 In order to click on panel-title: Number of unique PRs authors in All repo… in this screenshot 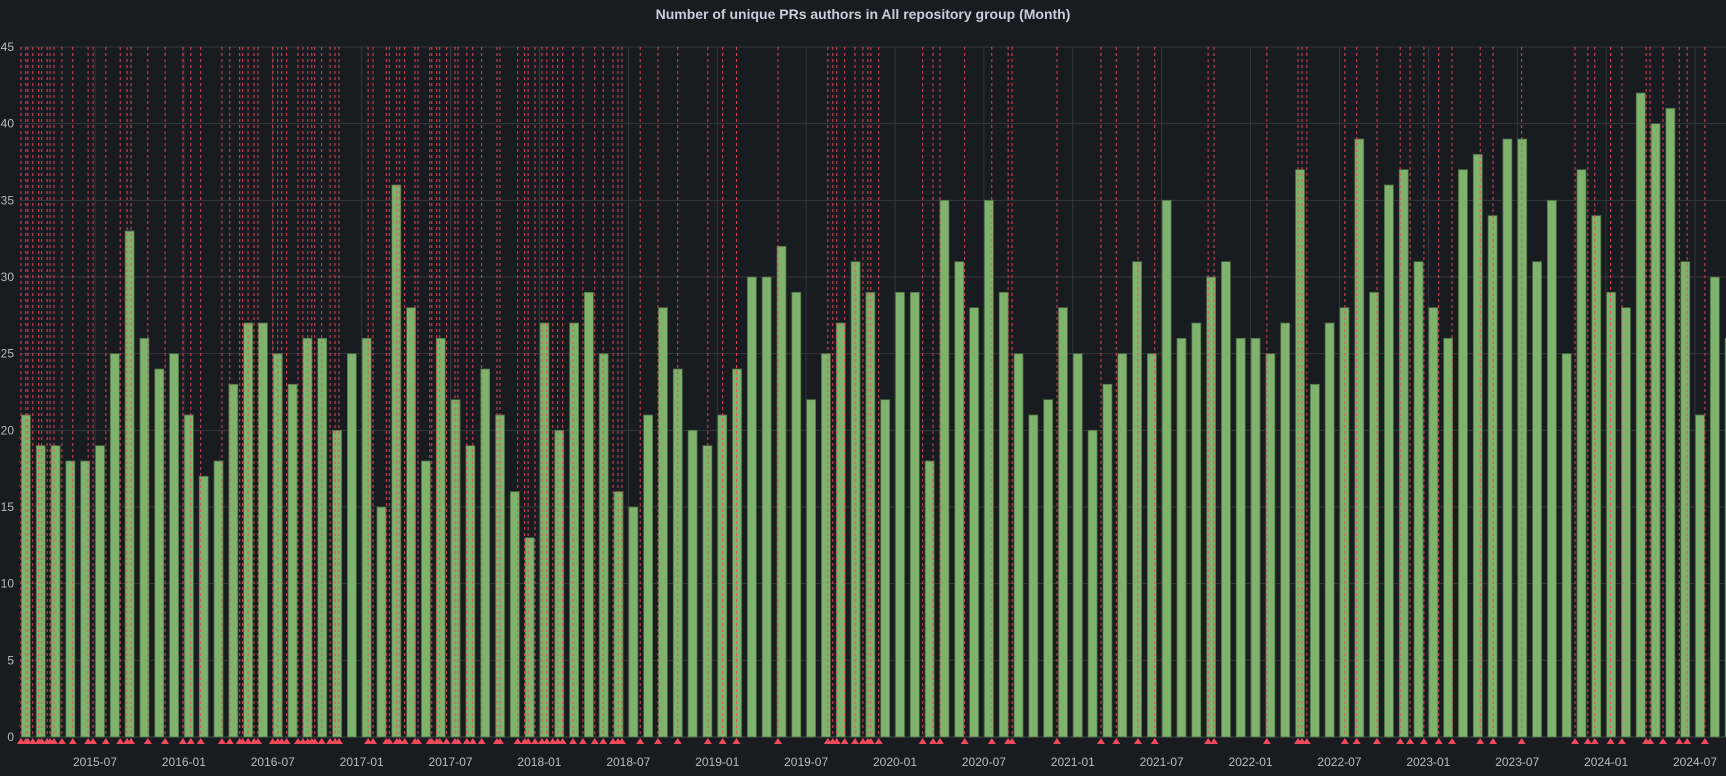, I will do `click(863, 14)`.